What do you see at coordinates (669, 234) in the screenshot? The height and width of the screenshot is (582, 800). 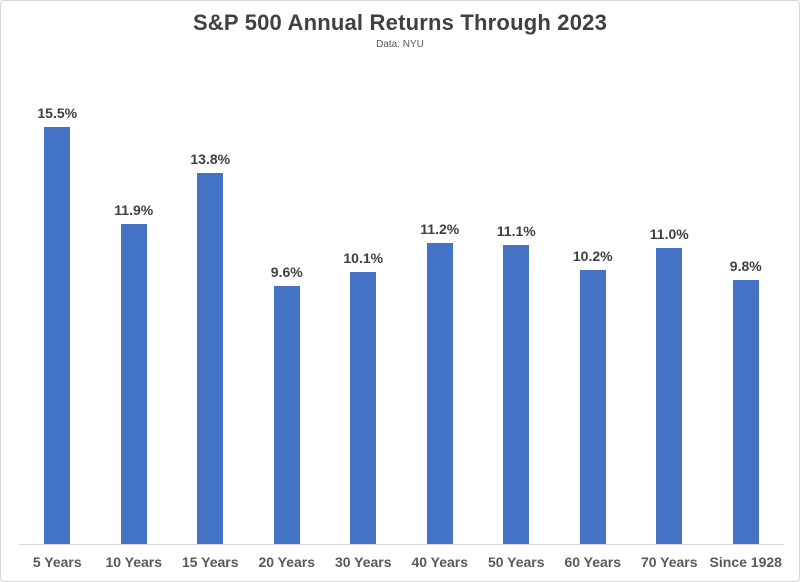 I see `bar-value-label: 11.0%` at bounding box center [669, 234].